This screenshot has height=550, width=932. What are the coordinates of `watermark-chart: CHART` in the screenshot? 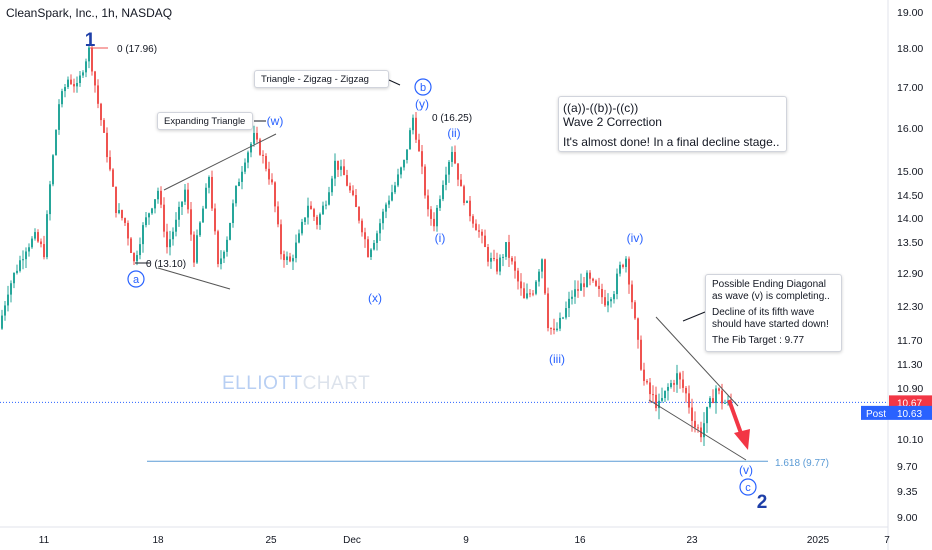 It's located at (336, 383).